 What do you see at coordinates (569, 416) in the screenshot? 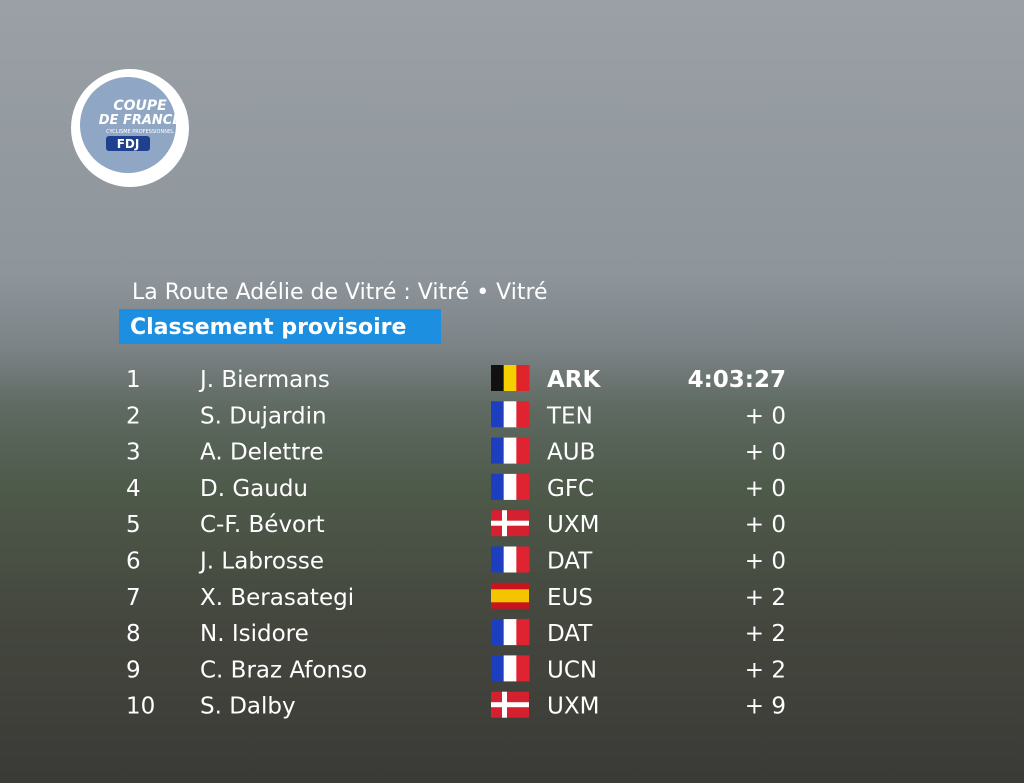
I see `team-code: TEN` at bounding box center [569, 416].